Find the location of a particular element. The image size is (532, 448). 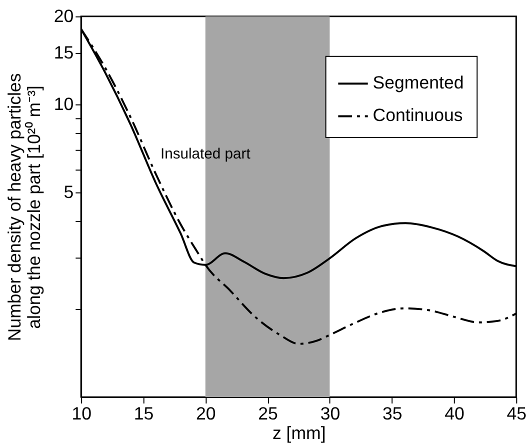

x-tick-label: 10 is located at coordinates (82, 413).